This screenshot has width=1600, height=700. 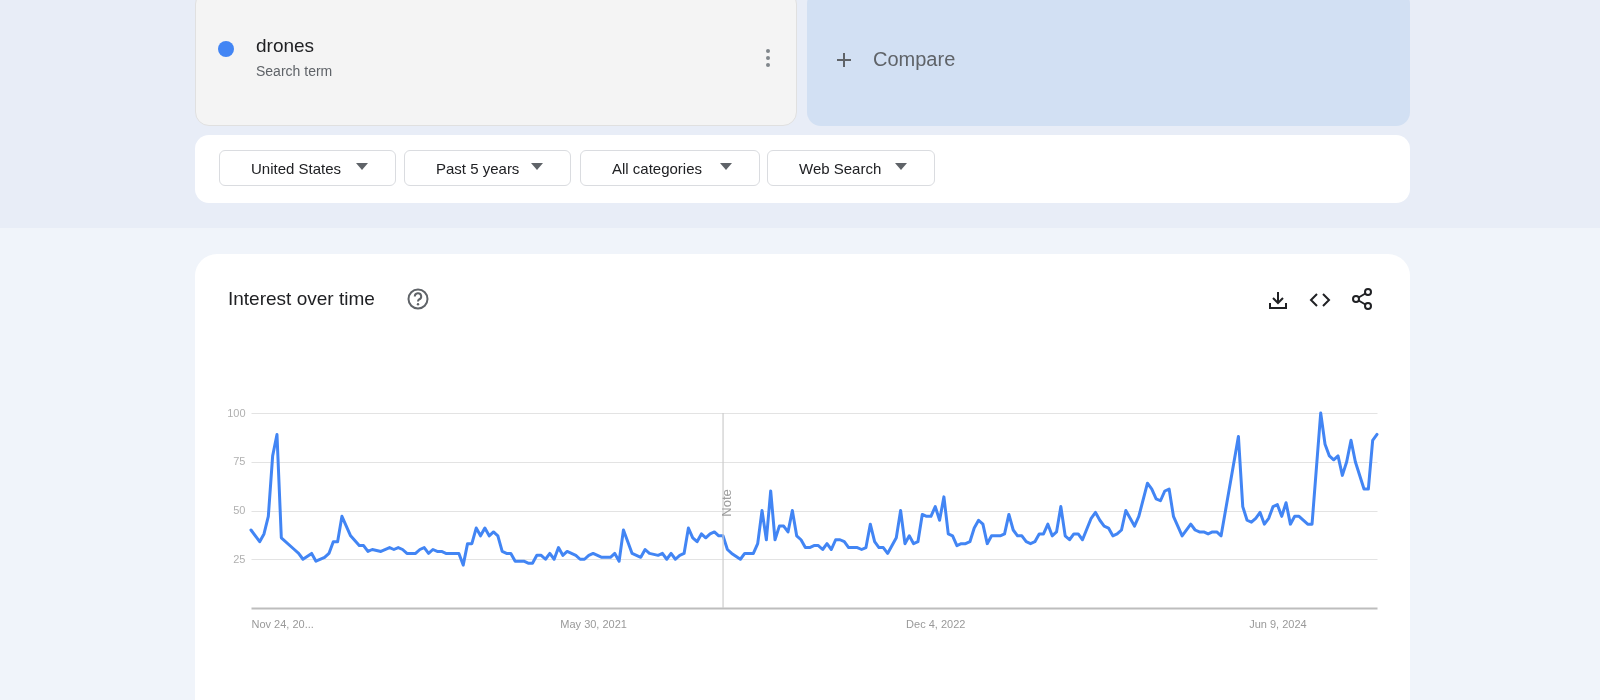 What do you see at coordinates (239, 461) in the screenshot?
I see `y-tick-label: 75` at bounding box center [239, 461].